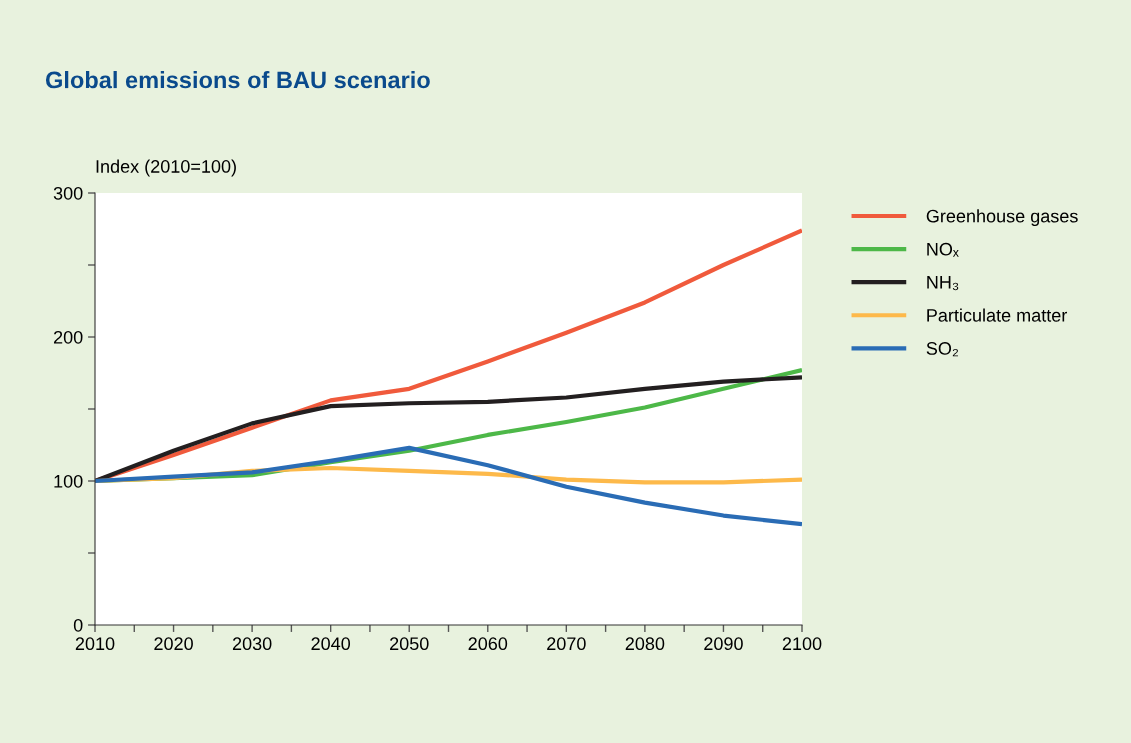  What do you see at coordinates (237, 80) in the screenshot?
I see `chart-title: Global emissions of BAU scenario` at bounding box center [237, 80].